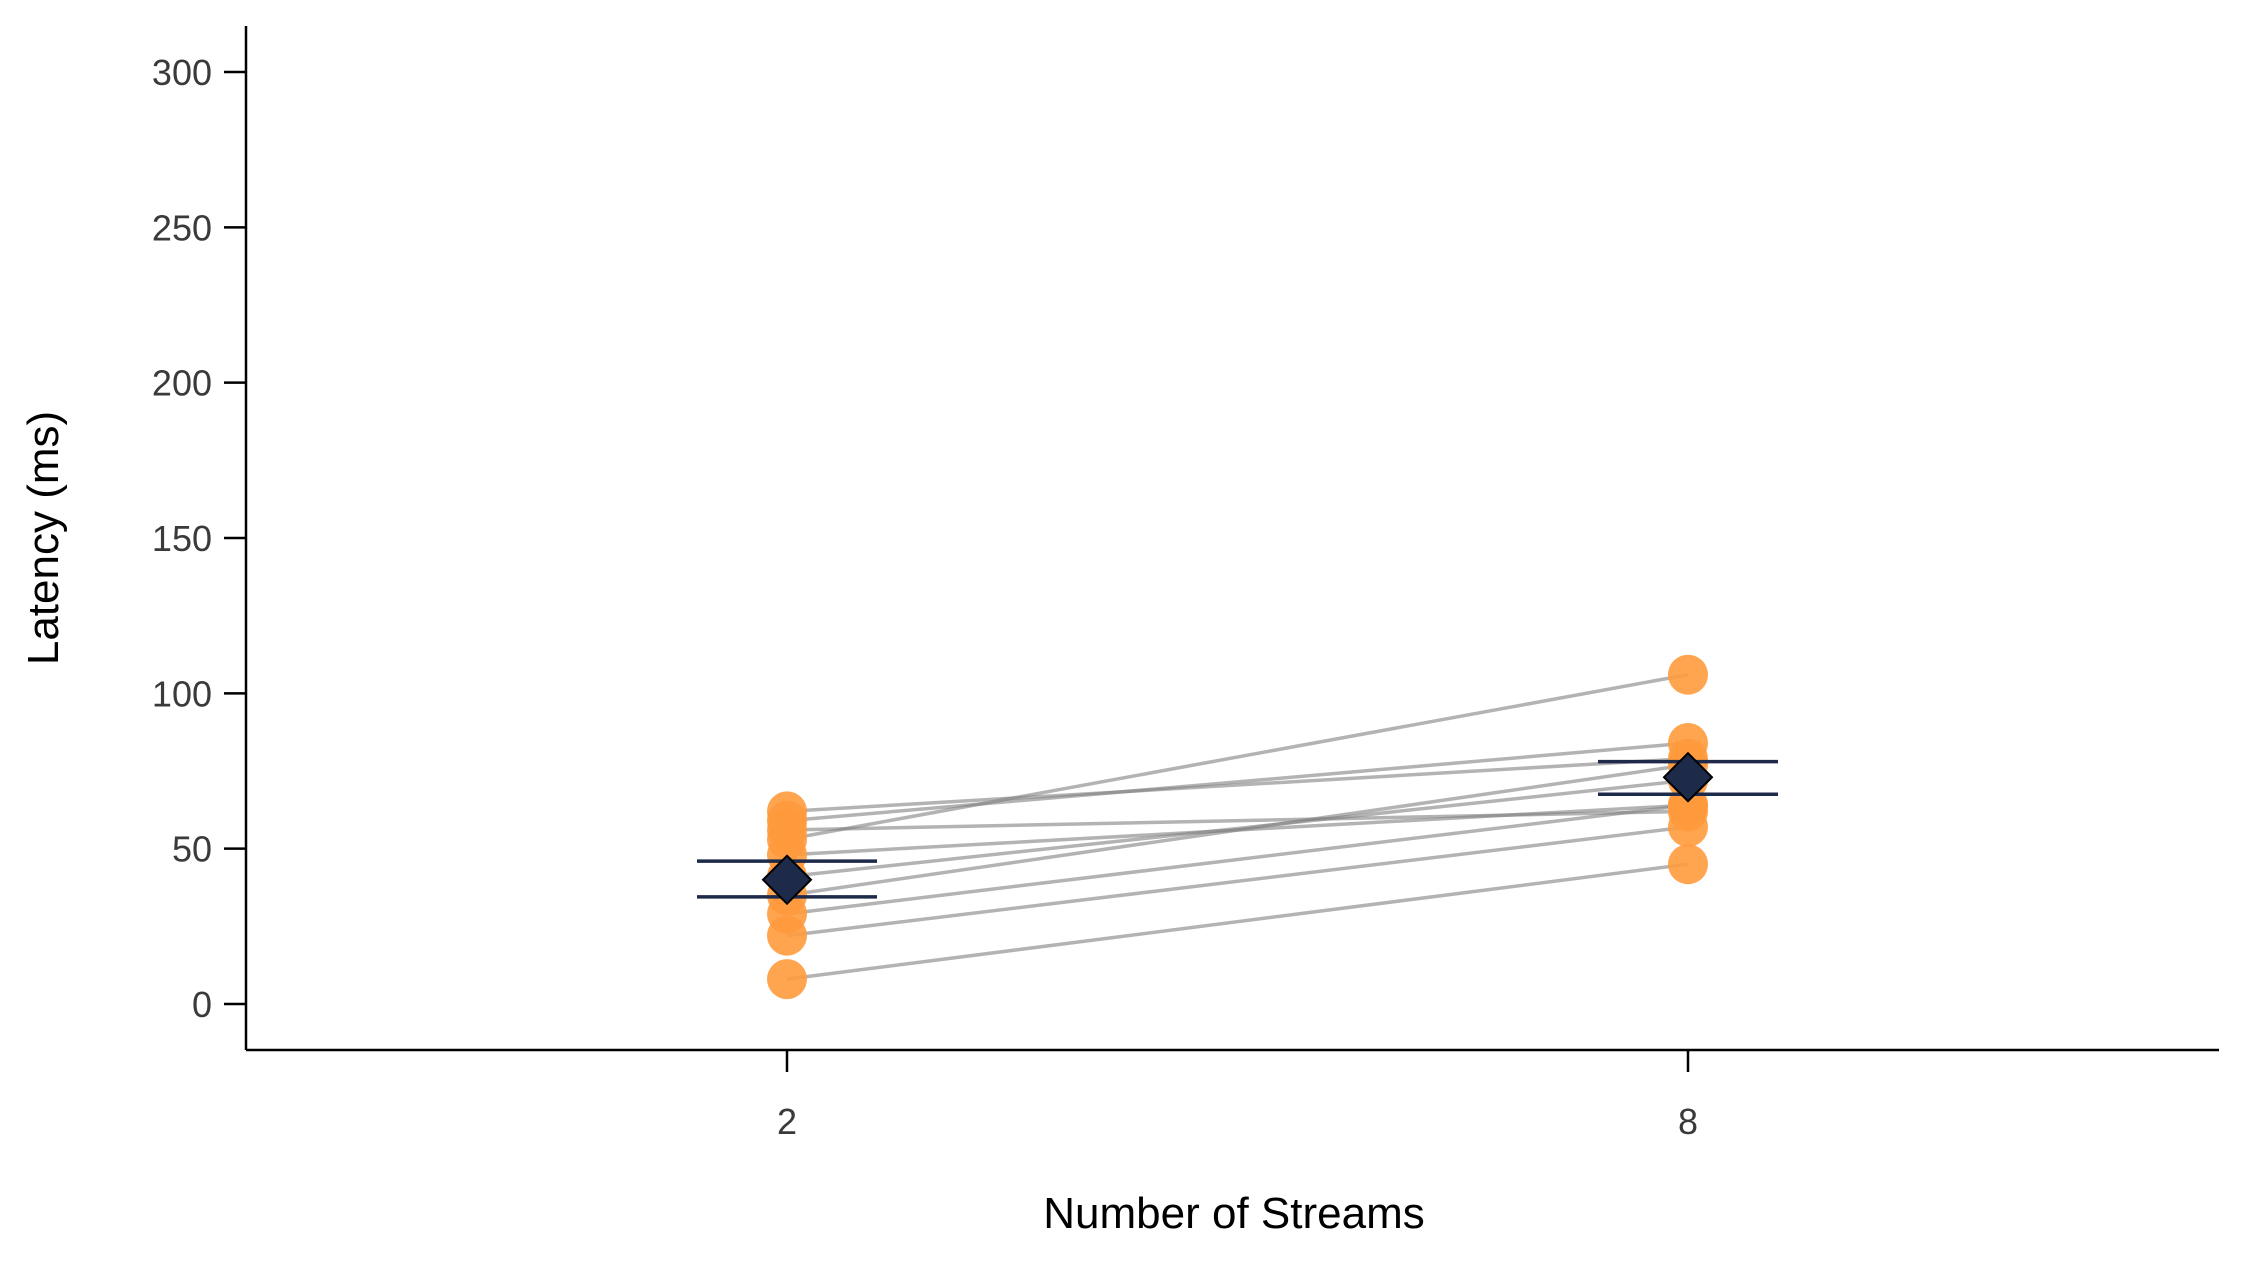  I want to click on y-tick-label: 0, so click(202, 1004).